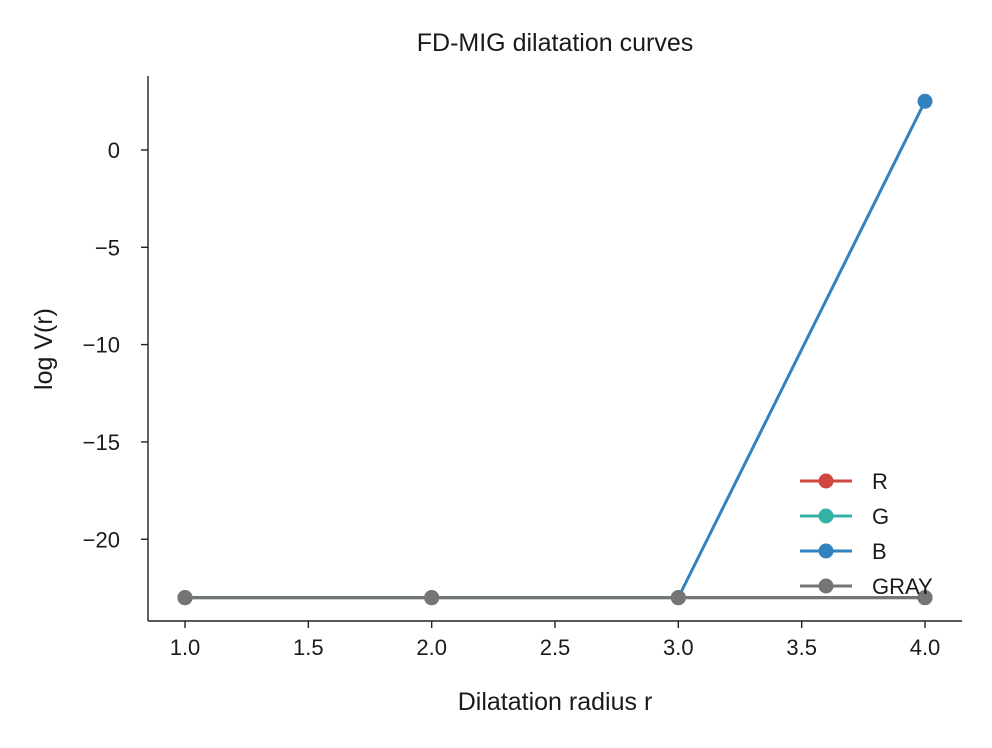 This screenshot has width=992, height=748. Describe the element at coordinates (902, 586) in the screenshot. I see `legend-label: GRAY` at that location.